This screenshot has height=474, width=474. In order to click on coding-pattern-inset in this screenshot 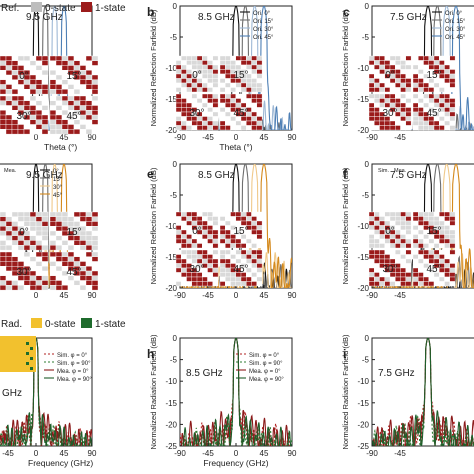, I will do `click(197, 230)`.